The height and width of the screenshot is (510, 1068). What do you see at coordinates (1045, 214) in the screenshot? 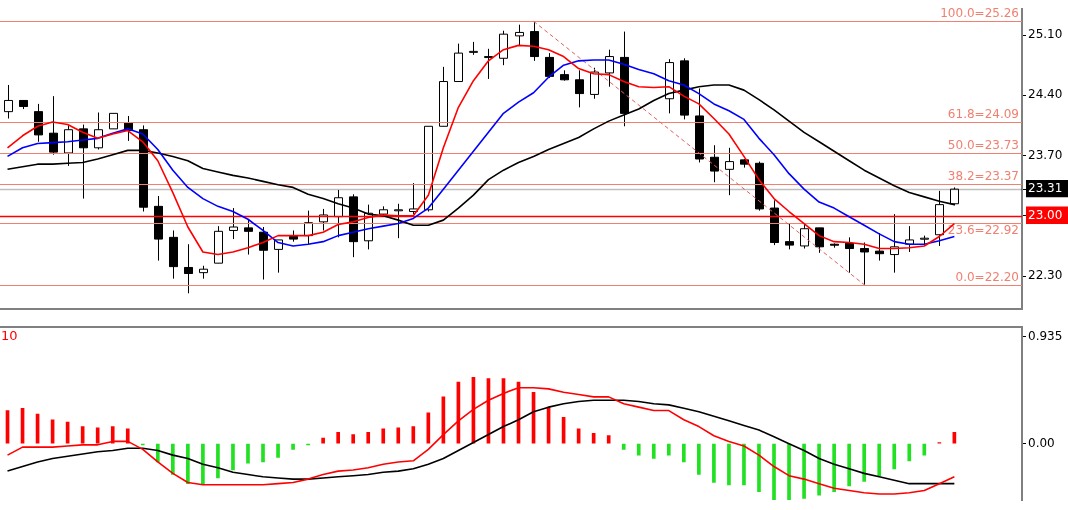
I see `y-tick-label: 23.00` at bounding box center [1045, 214].